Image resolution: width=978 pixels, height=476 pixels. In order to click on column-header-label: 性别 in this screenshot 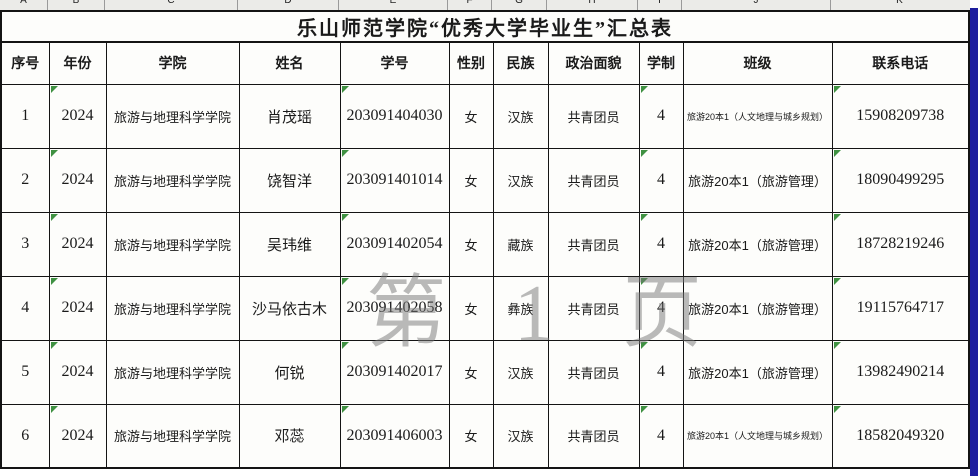, I will do `click(471, 63)`.